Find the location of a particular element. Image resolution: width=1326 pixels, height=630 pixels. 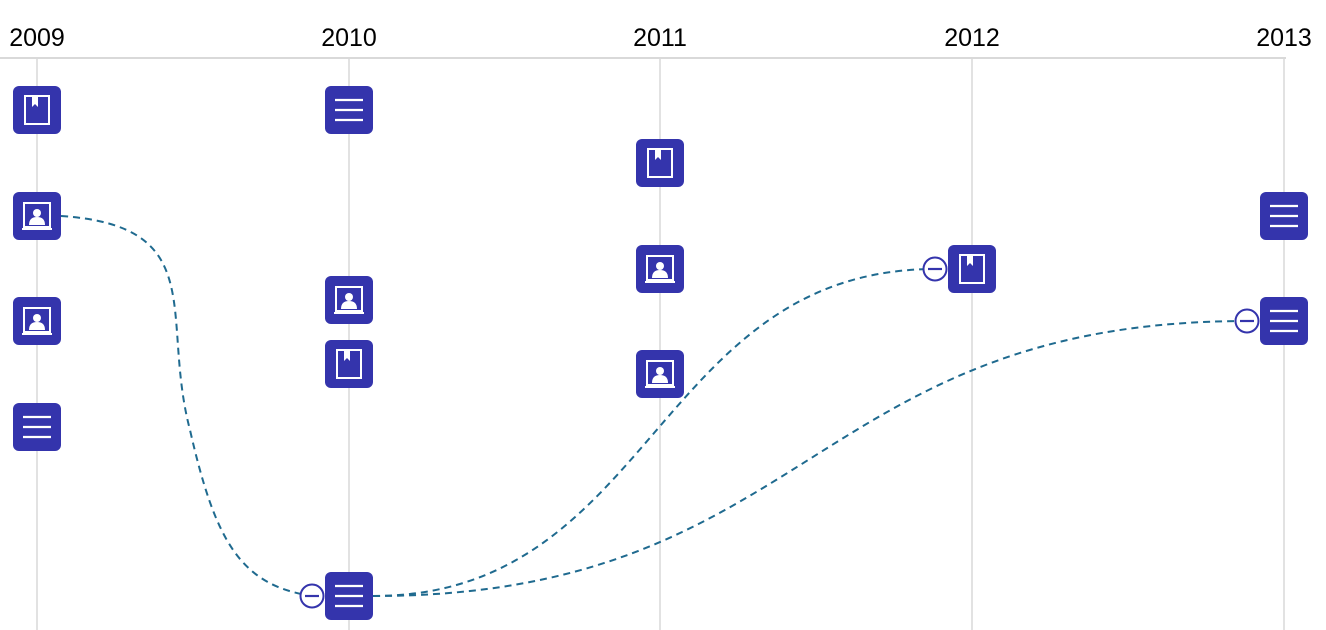

year-label-2011: 2011 is located at coordinates (660, 38).